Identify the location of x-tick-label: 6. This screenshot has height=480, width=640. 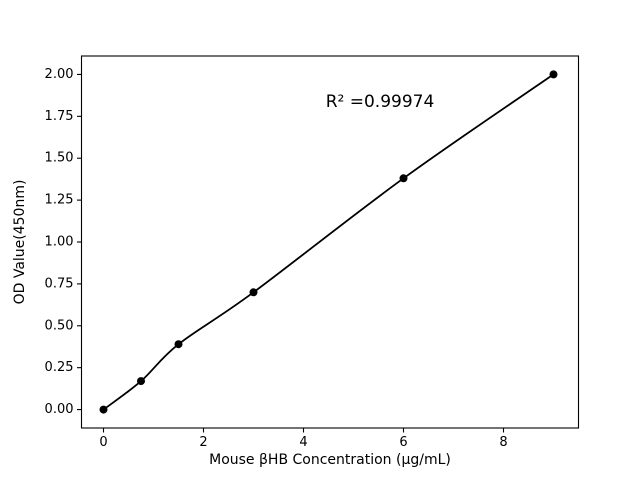
(403, 442).